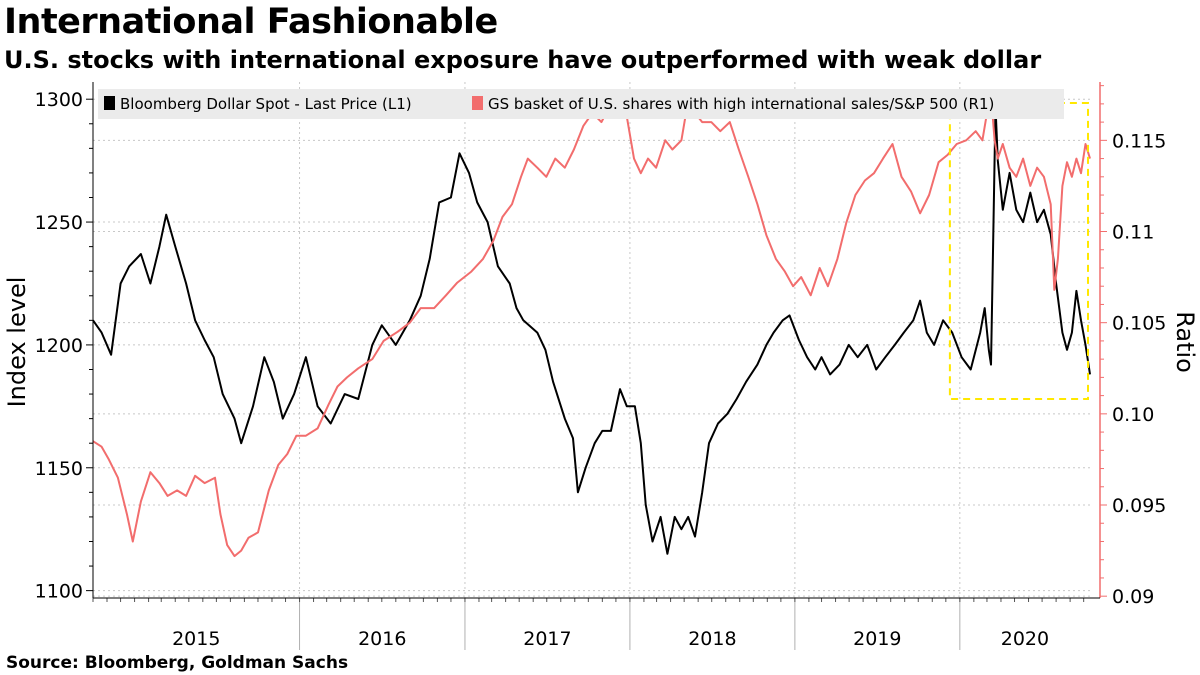  I want to click on y-left-tick-label: 1100, so click(59, 592).